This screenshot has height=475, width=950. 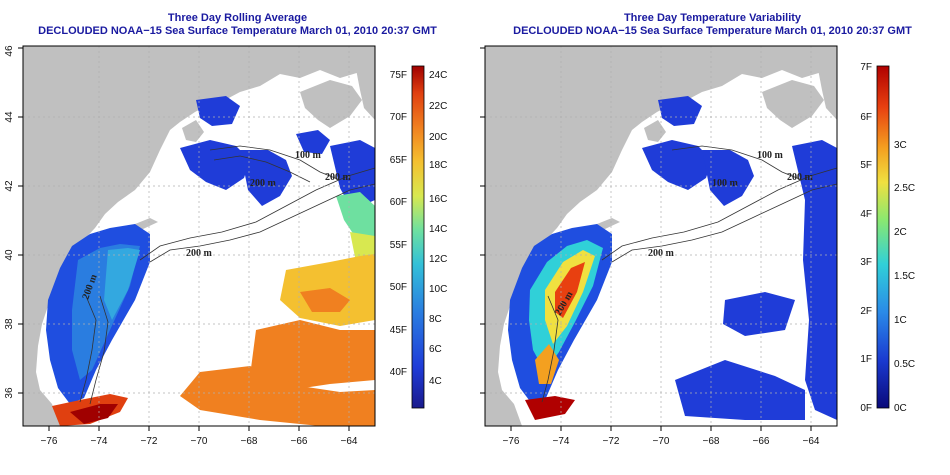 What do you see at coordinates (398, 117) in the screenshot?
I see `colorbar-f-label: 70F` at bounding box center [398, 117].